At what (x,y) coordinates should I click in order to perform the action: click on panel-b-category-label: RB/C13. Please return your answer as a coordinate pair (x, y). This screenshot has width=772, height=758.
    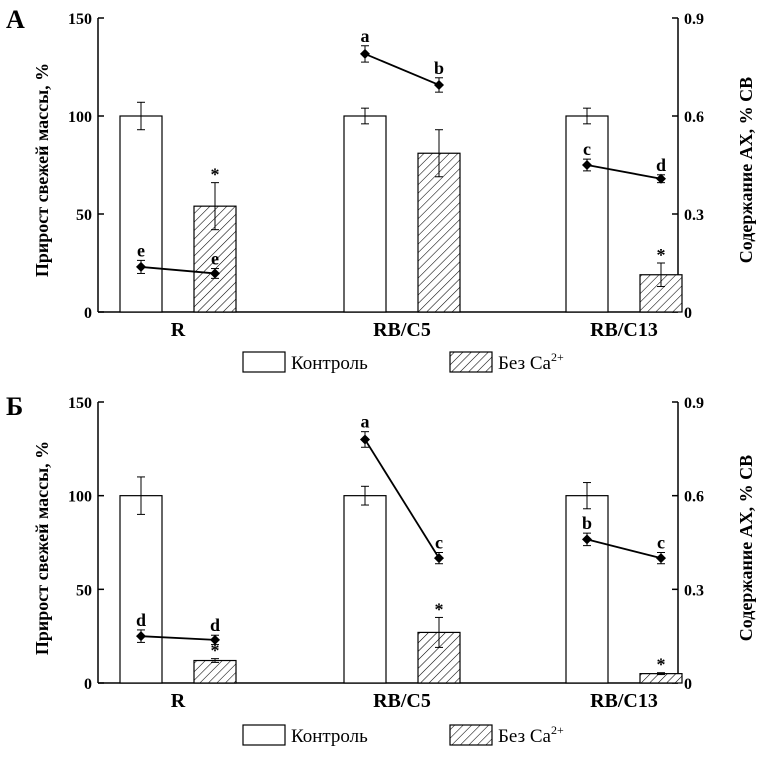
    Looking at the image, I should click on (624, 701).